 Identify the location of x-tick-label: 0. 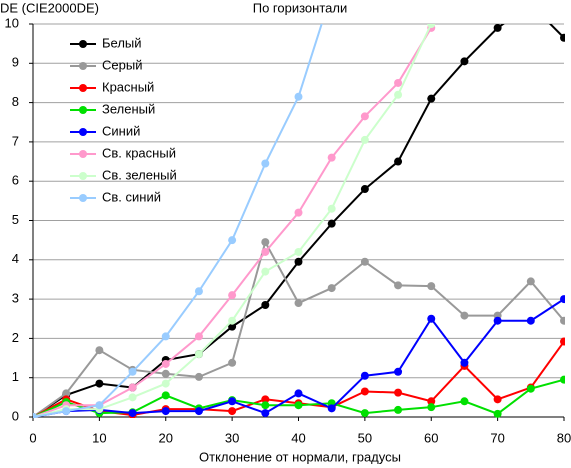
(32, 437).